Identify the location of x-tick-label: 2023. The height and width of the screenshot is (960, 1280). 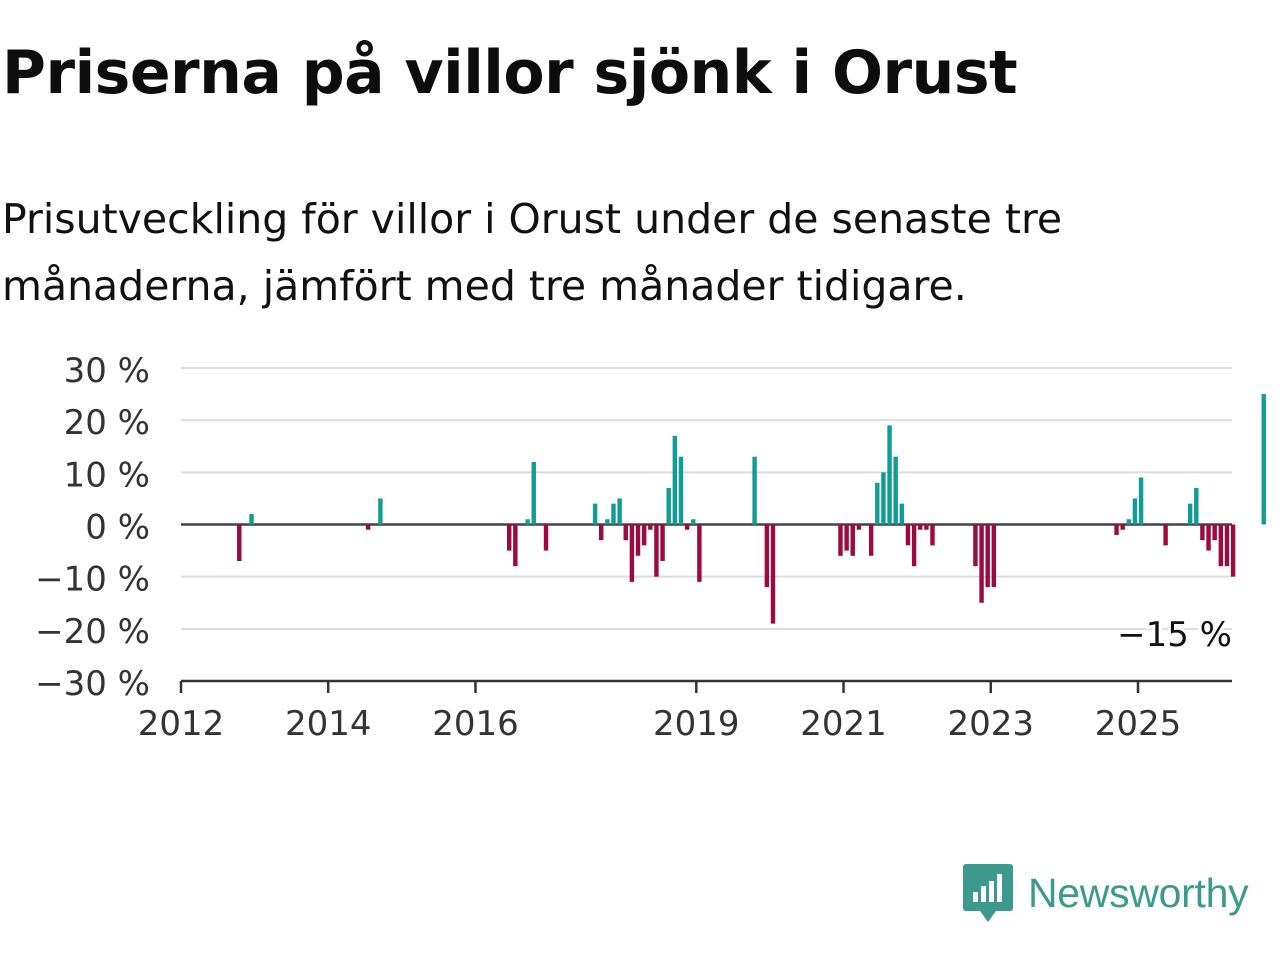
(991, 724).